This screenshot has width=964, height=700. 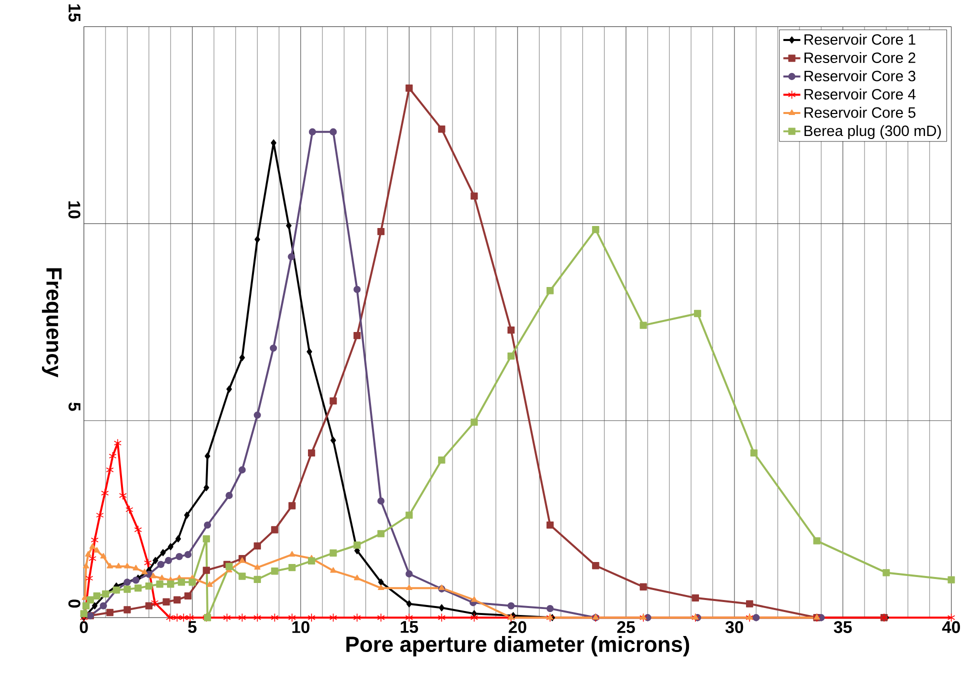 What do you see at coordinates (74, 603) in the screenshot?
I see `y-tick-label: 0` at bounding box center [74, 603].